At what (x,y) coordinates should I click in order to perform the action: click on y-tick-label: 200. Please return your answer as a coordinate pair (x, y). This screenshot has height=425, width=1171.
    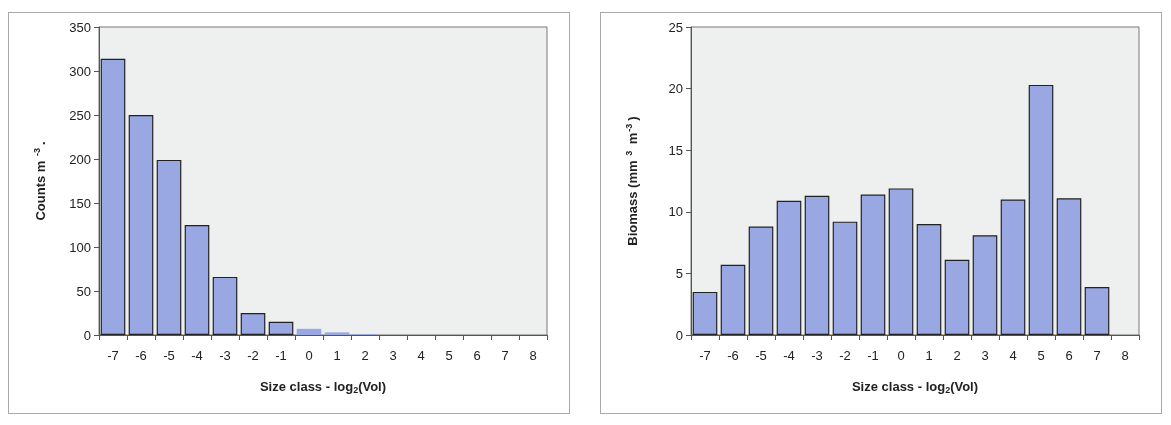
    Looking at the image, I should click on (80, 159).